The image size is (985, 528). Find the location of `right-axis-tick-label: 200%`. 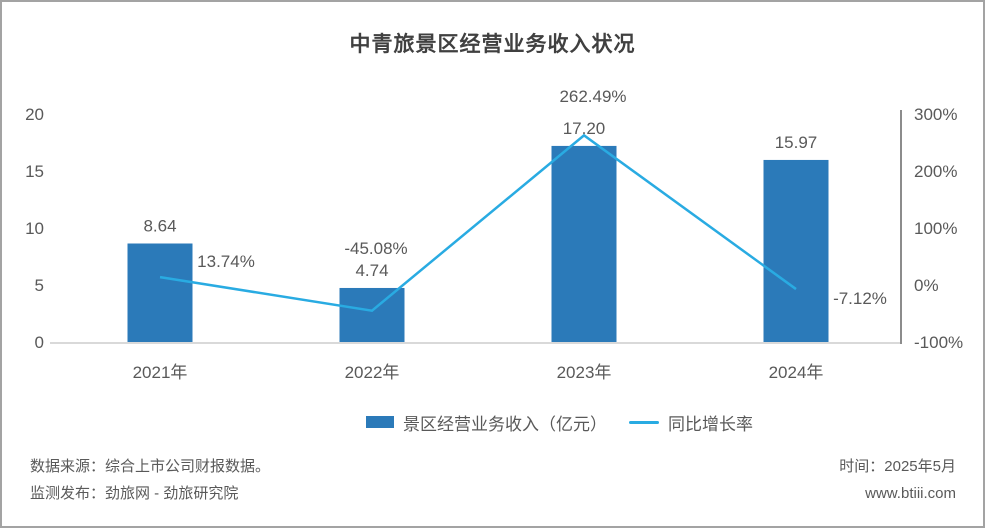

right-axis-tick-label: 200% is located at coordinates (935, 171).